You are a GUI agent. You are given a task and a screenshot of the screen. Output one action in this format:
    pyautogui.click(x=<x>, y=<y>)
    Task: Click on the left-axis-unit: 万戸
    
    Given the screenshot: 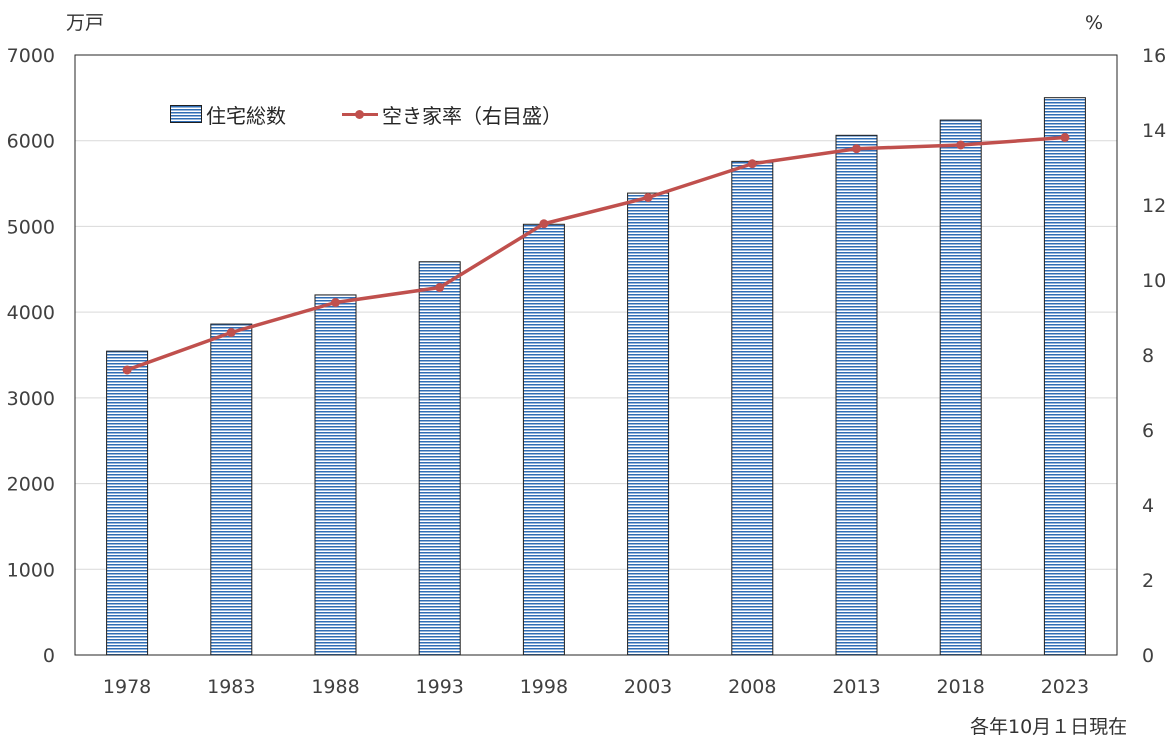 What is the action you would take?
    pyautogui.click(x=85, y=23)
    